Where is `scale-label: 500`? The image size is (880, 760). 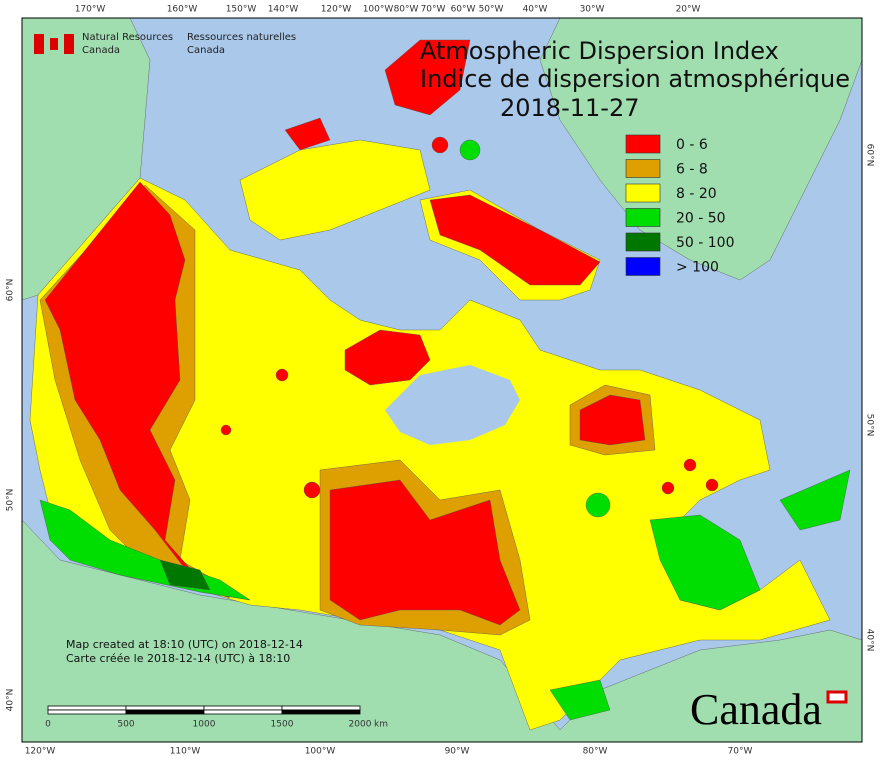 scale-label: 500 is located at coordinates (125, 725).